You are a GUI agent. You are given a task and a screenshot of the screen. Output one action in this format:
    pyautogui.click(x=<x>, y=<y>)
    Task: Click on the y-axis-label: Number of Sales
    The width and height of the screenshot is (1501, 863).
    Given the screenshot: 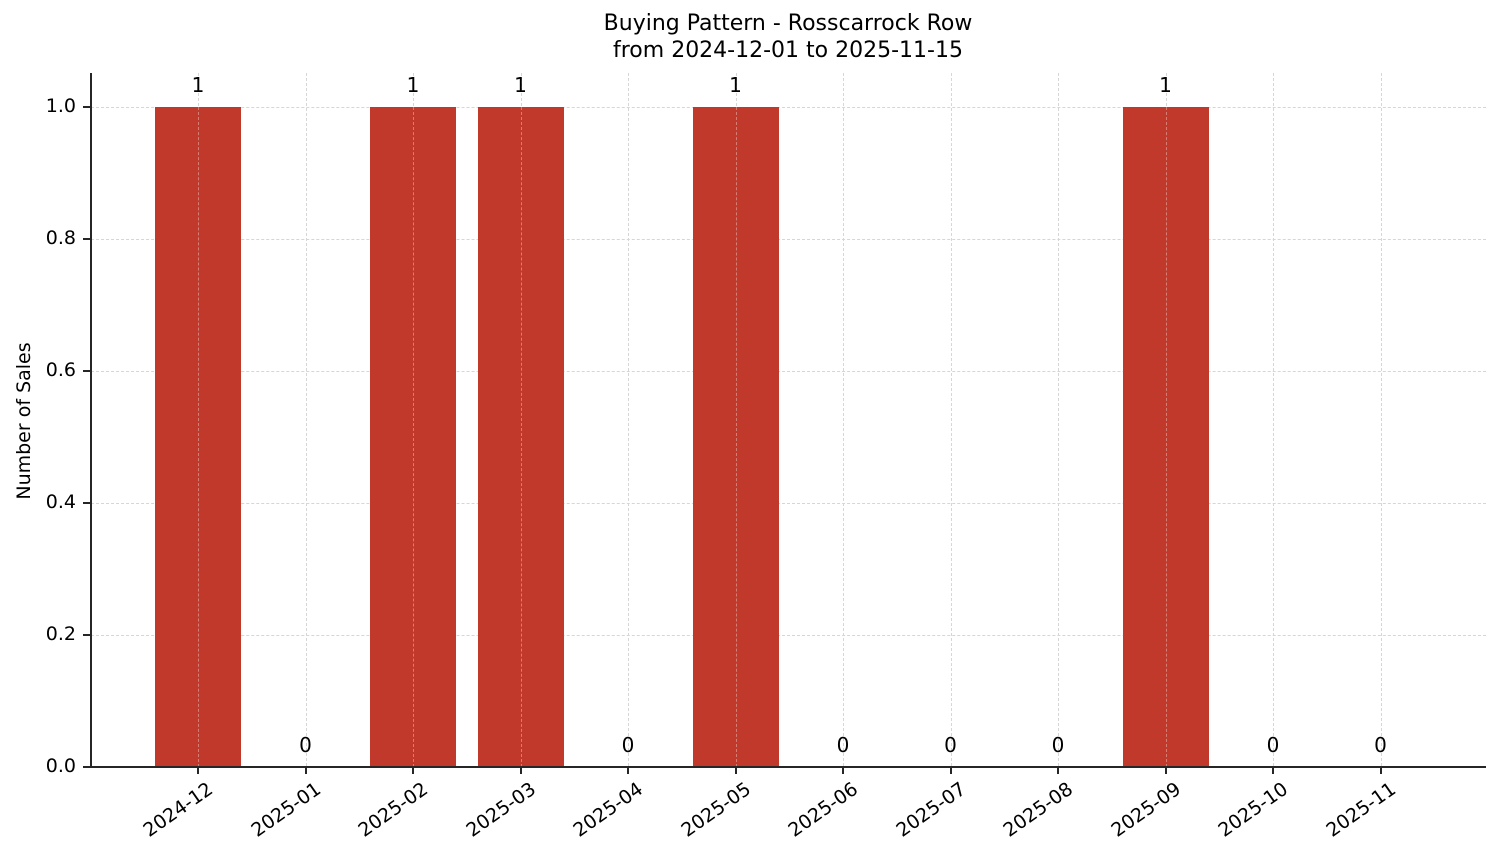 What is the action you would take?
    pyautogui.click(x=24, y=421)
    